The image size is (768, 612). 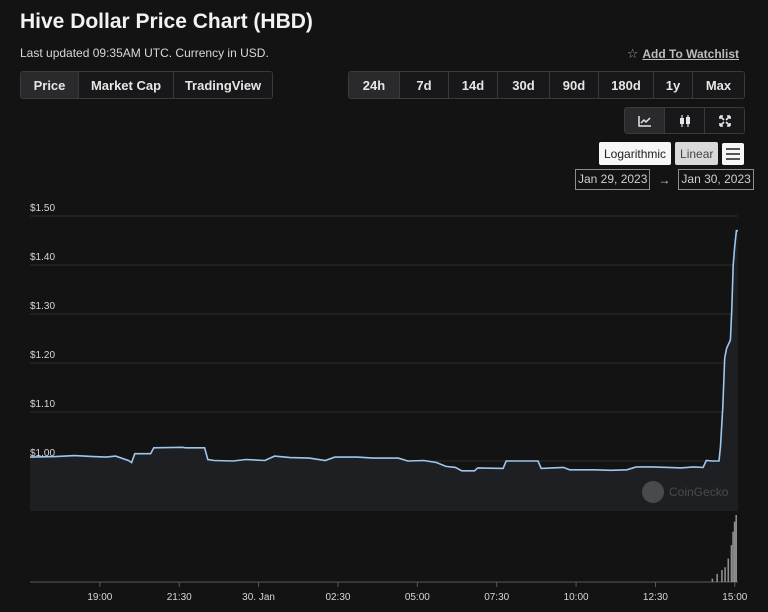 I want to click on range-90d-button: 90d, so click(x=574, y=85).